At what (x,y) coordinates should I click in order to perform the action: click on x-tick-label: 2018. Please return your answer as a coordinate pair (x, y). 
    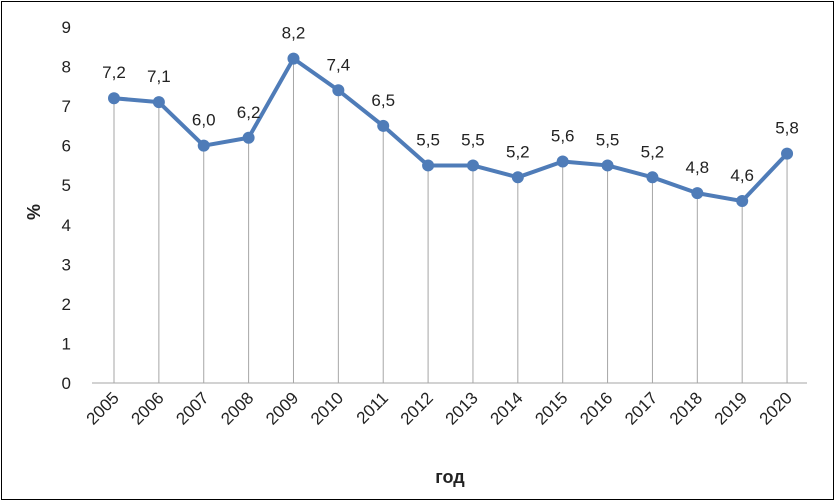
    Looking at the image, I should click on (686, 408).